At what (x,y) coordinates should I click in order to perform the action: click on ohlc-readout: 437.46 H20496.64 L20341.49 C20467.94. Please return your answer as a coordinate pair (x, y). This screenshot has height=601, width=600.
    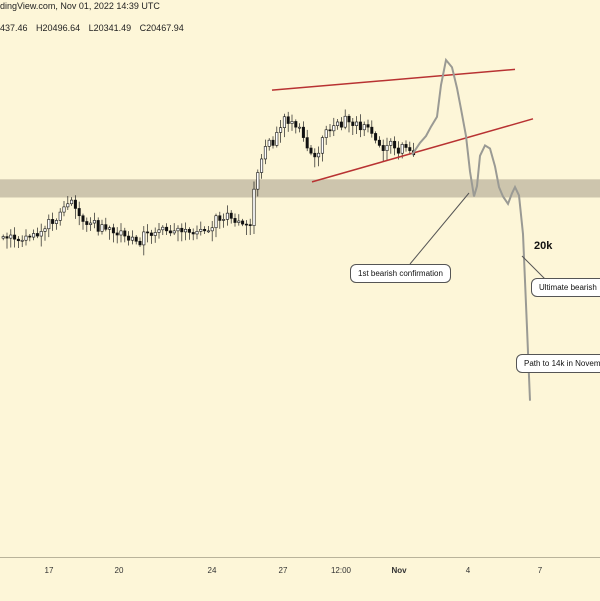
    Looking at the image, I should click on (95, 28).